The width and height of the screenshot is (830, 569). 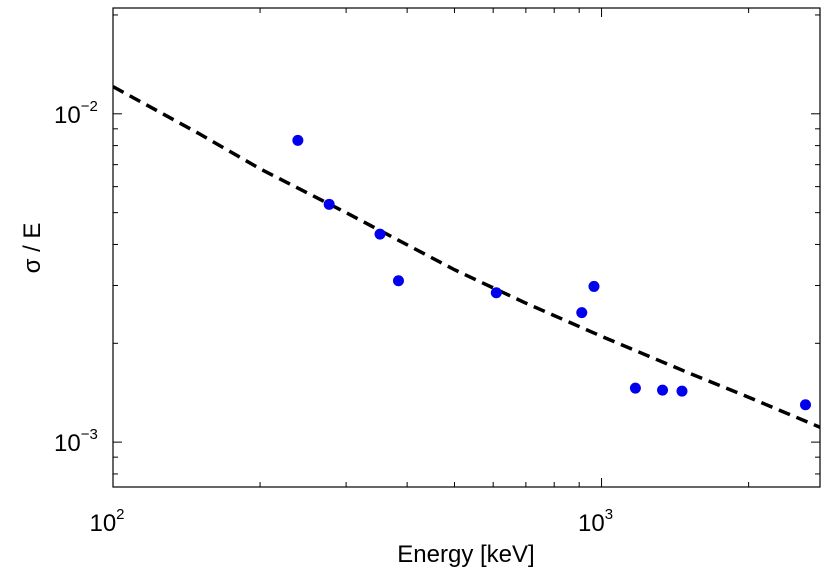 I want to click on x-tick-label-exp: 2, so click(x=120, y=514).